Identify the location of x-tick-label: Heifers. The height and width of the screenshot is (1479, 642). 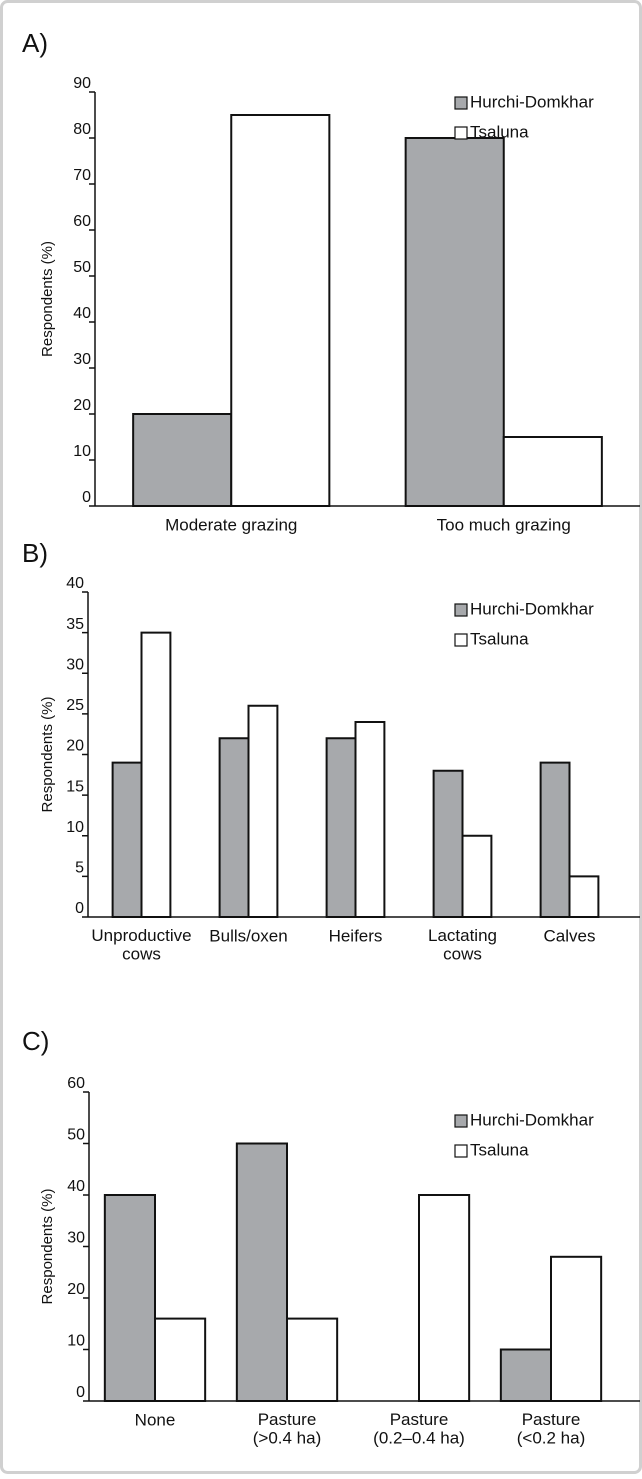
(356, 935).